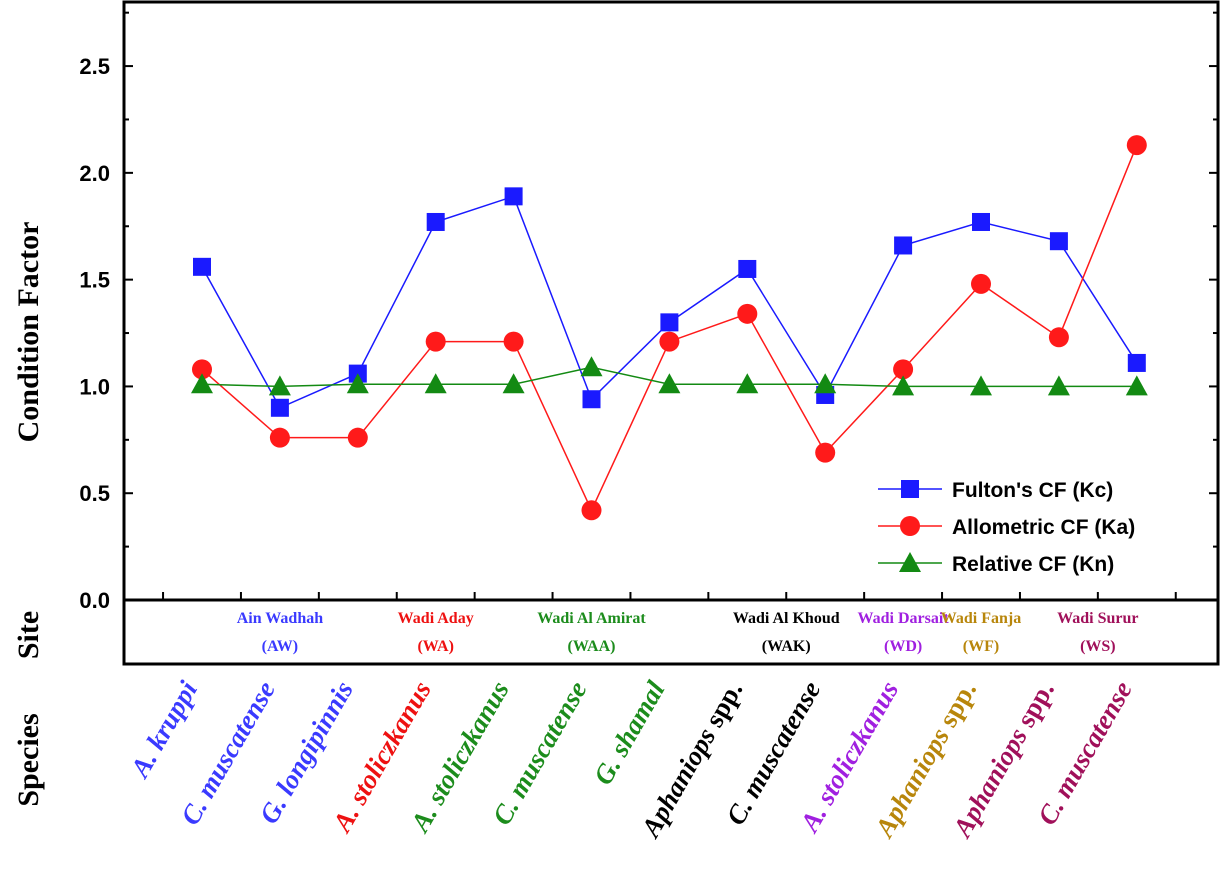 This screenshot has width=1227, height=895. I want to click on site-code: (WF), so click(981, 646).